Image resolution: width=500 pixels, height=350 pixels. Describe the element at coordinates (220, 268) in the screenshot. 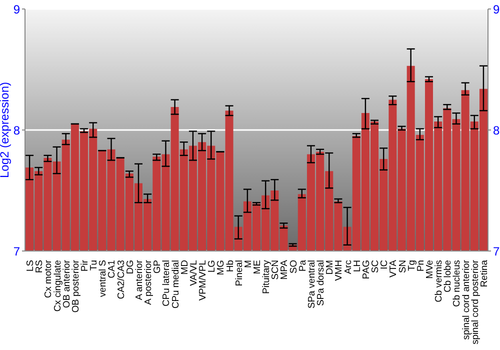

I see `x-tick-label: MG` at that location.